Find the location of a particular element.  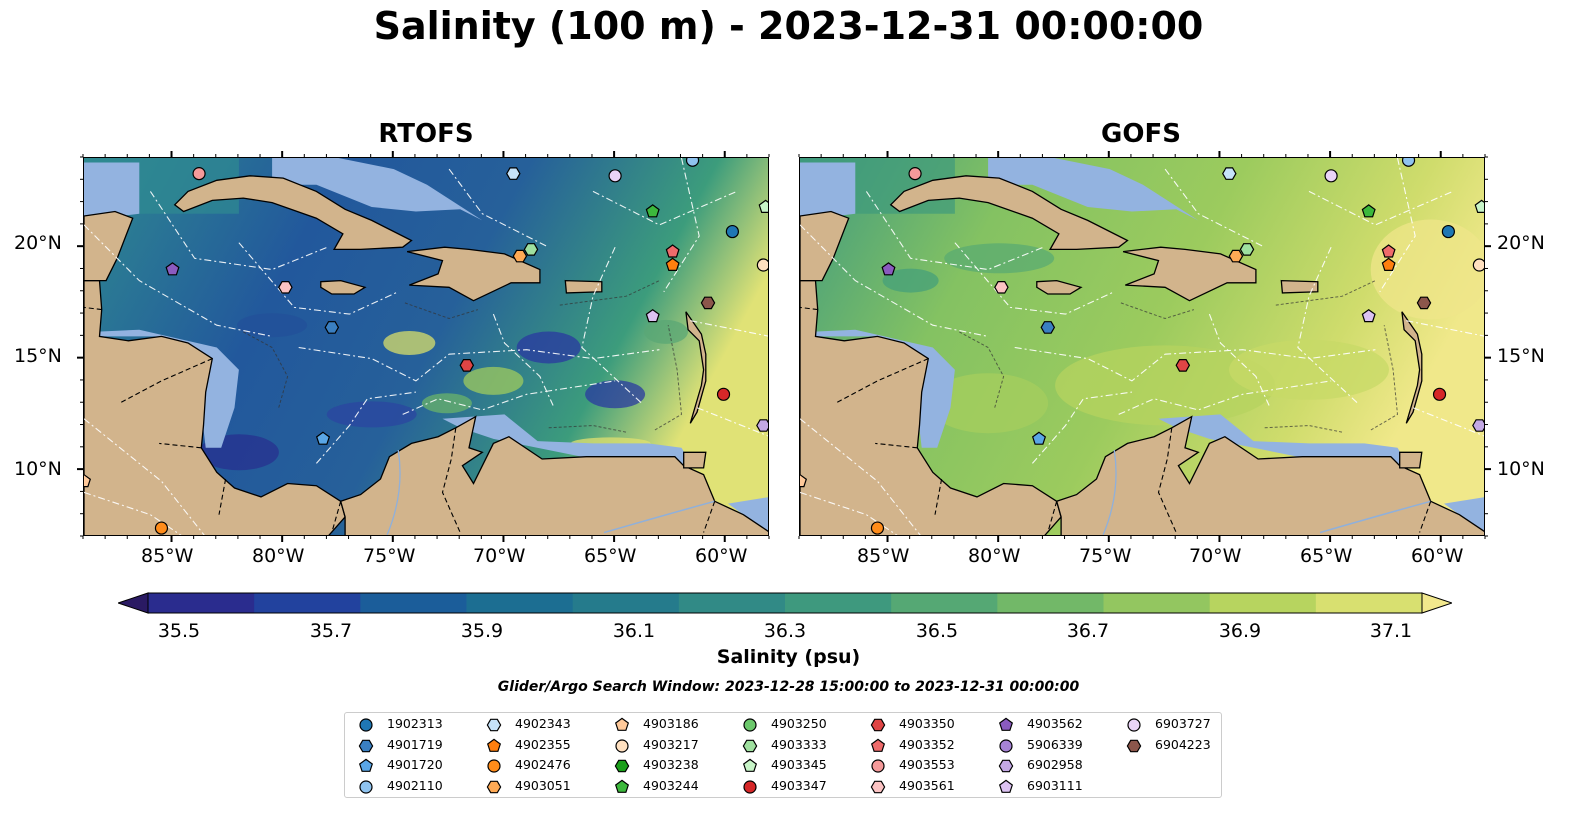

legend-label: 4903352 is located at coordinates (927, 744).